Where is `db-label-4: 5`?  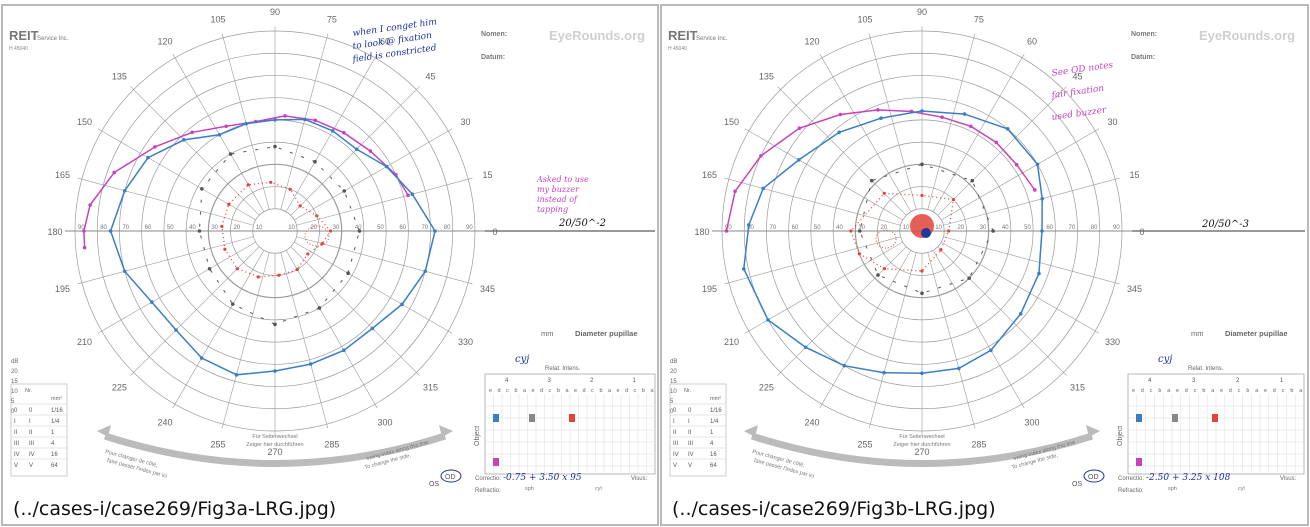 db-label-4: 5 is located at coordinates (13, 402).